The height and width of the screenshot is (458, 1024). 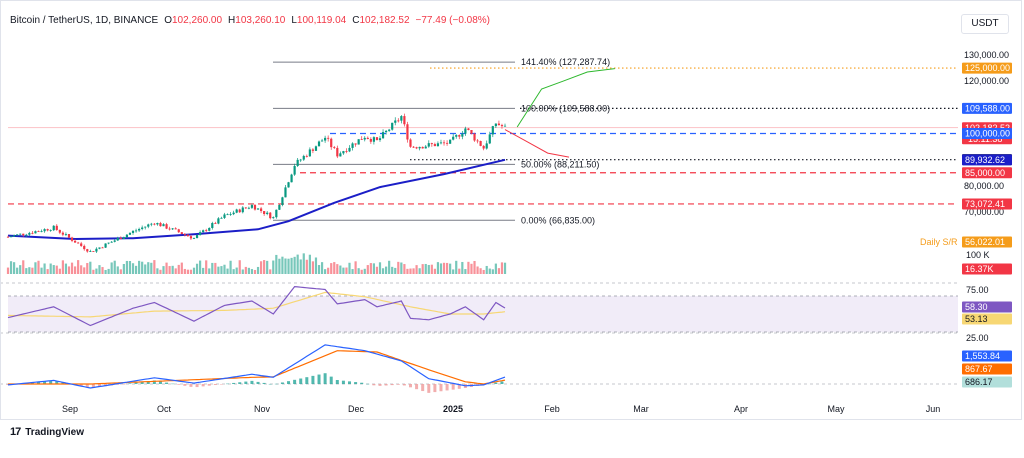 I want to click on symbol-title: Bitcoin / TetherUS, 1D, BINANCE, so click(x=84, y=20).